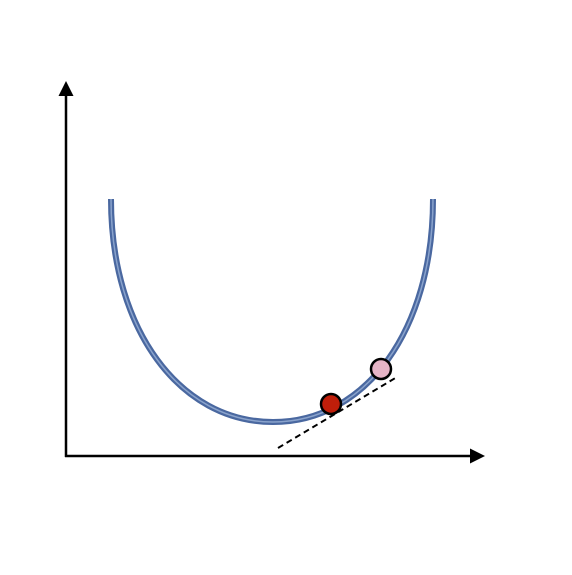  What do you see at coordinates (331, 404) in the screenshot?
I see `current-point` at bounding box center [331, 404].